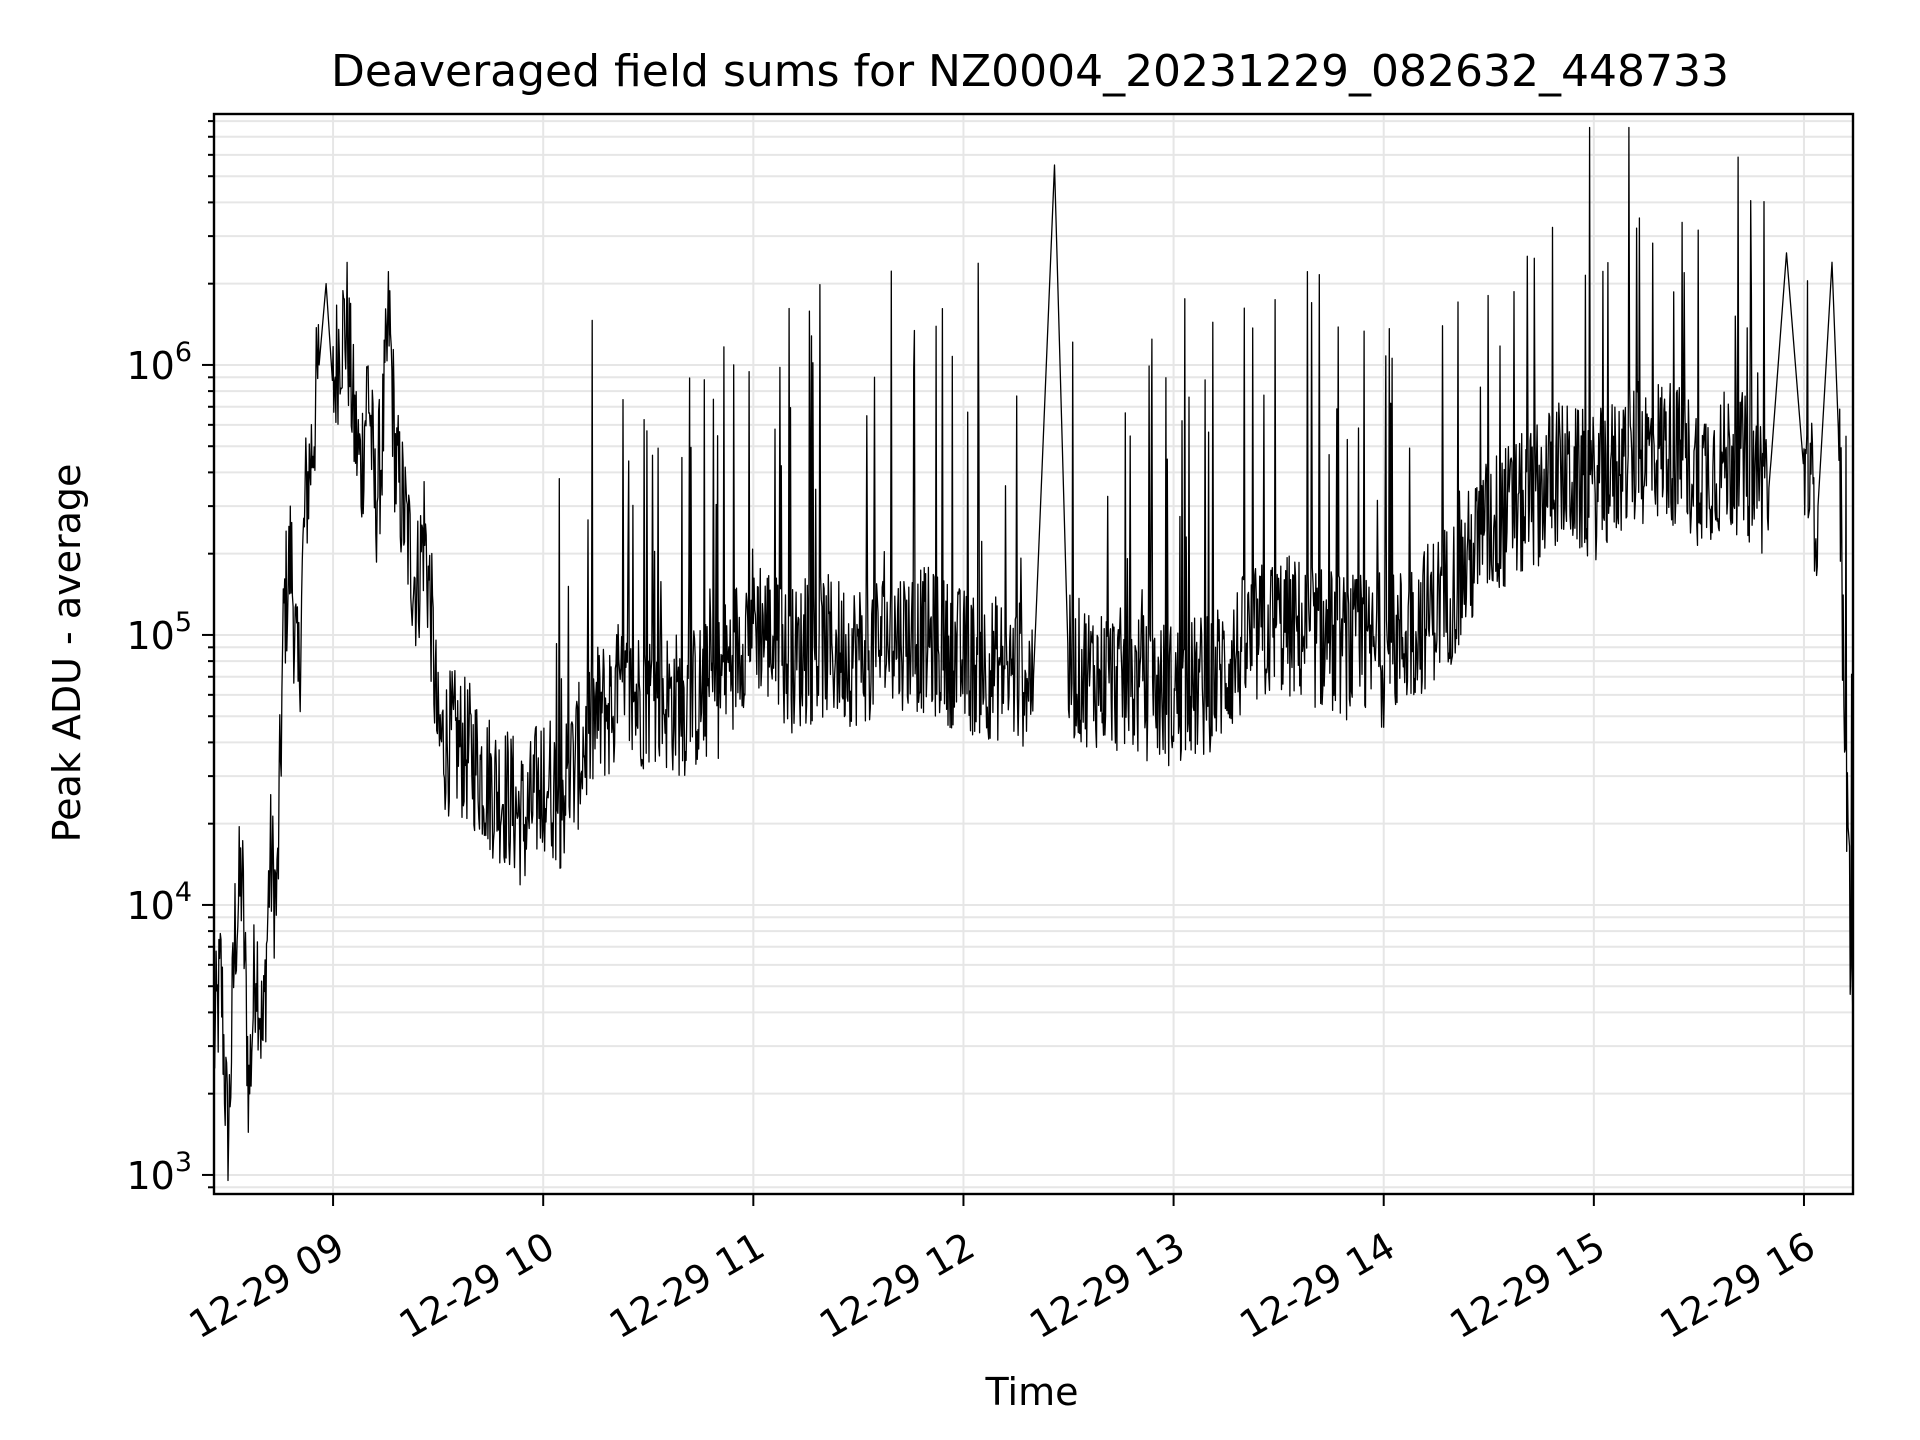 This screenshot has height=1440, width=1920. I want to click on y-axis-label: Peak ADU - average, so click(67, 653).